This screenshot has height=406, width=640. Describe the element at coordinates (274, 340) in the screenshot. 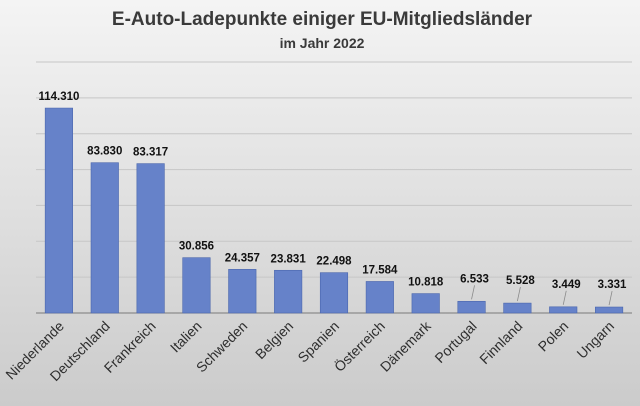

I see `category-label: Belgien` at that location.